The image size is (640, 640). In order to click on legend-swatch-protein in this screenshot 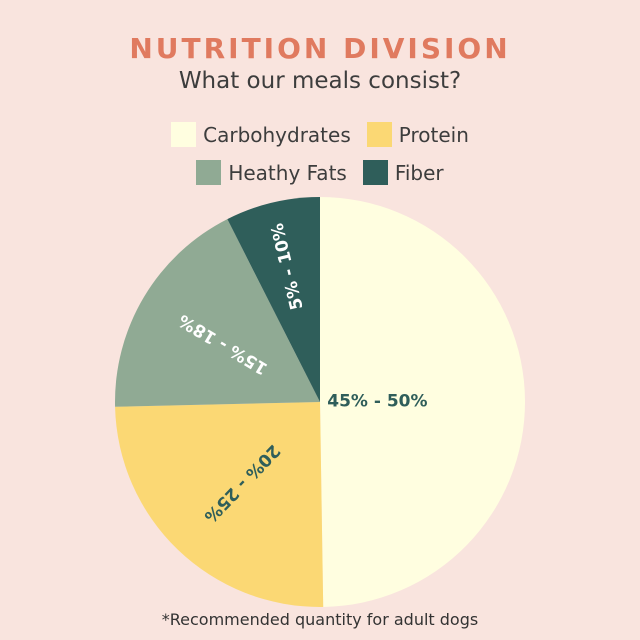, I will do `click(379, 134)`.